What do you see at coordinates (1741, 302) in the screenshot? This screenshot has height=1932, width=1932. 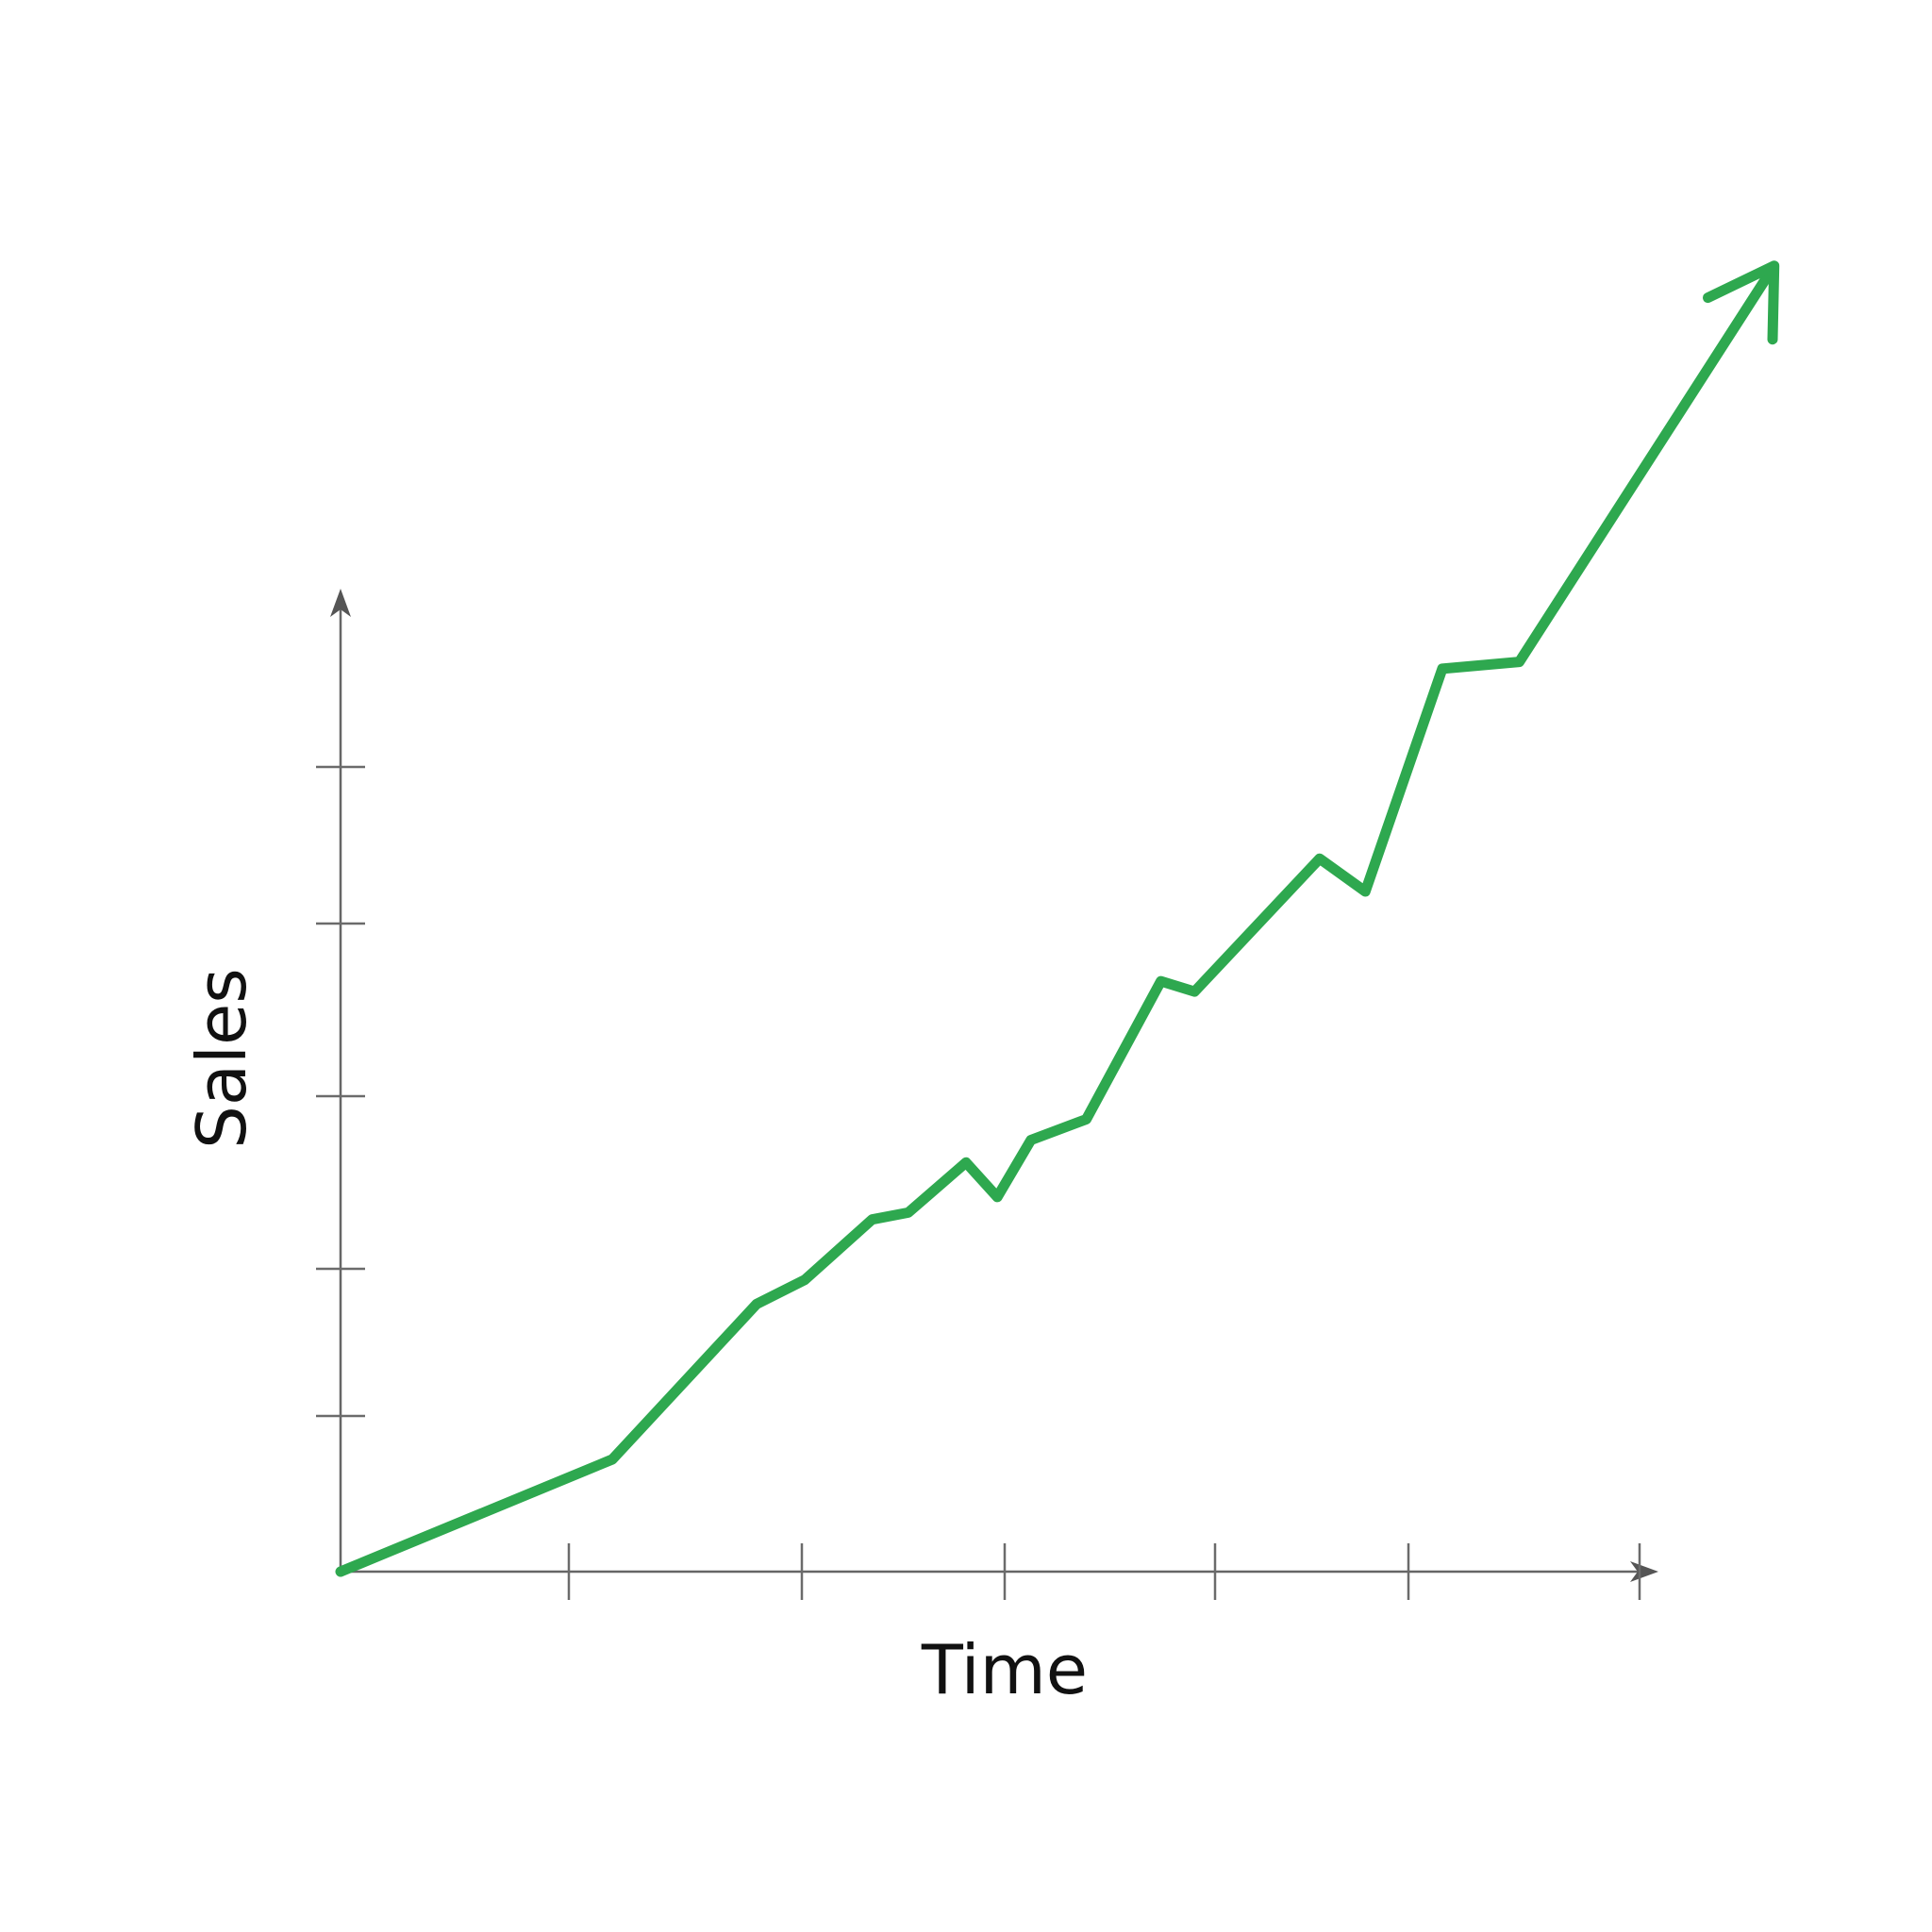 I see `sales-line-arrowhead` at bounding box center [1741, 302].